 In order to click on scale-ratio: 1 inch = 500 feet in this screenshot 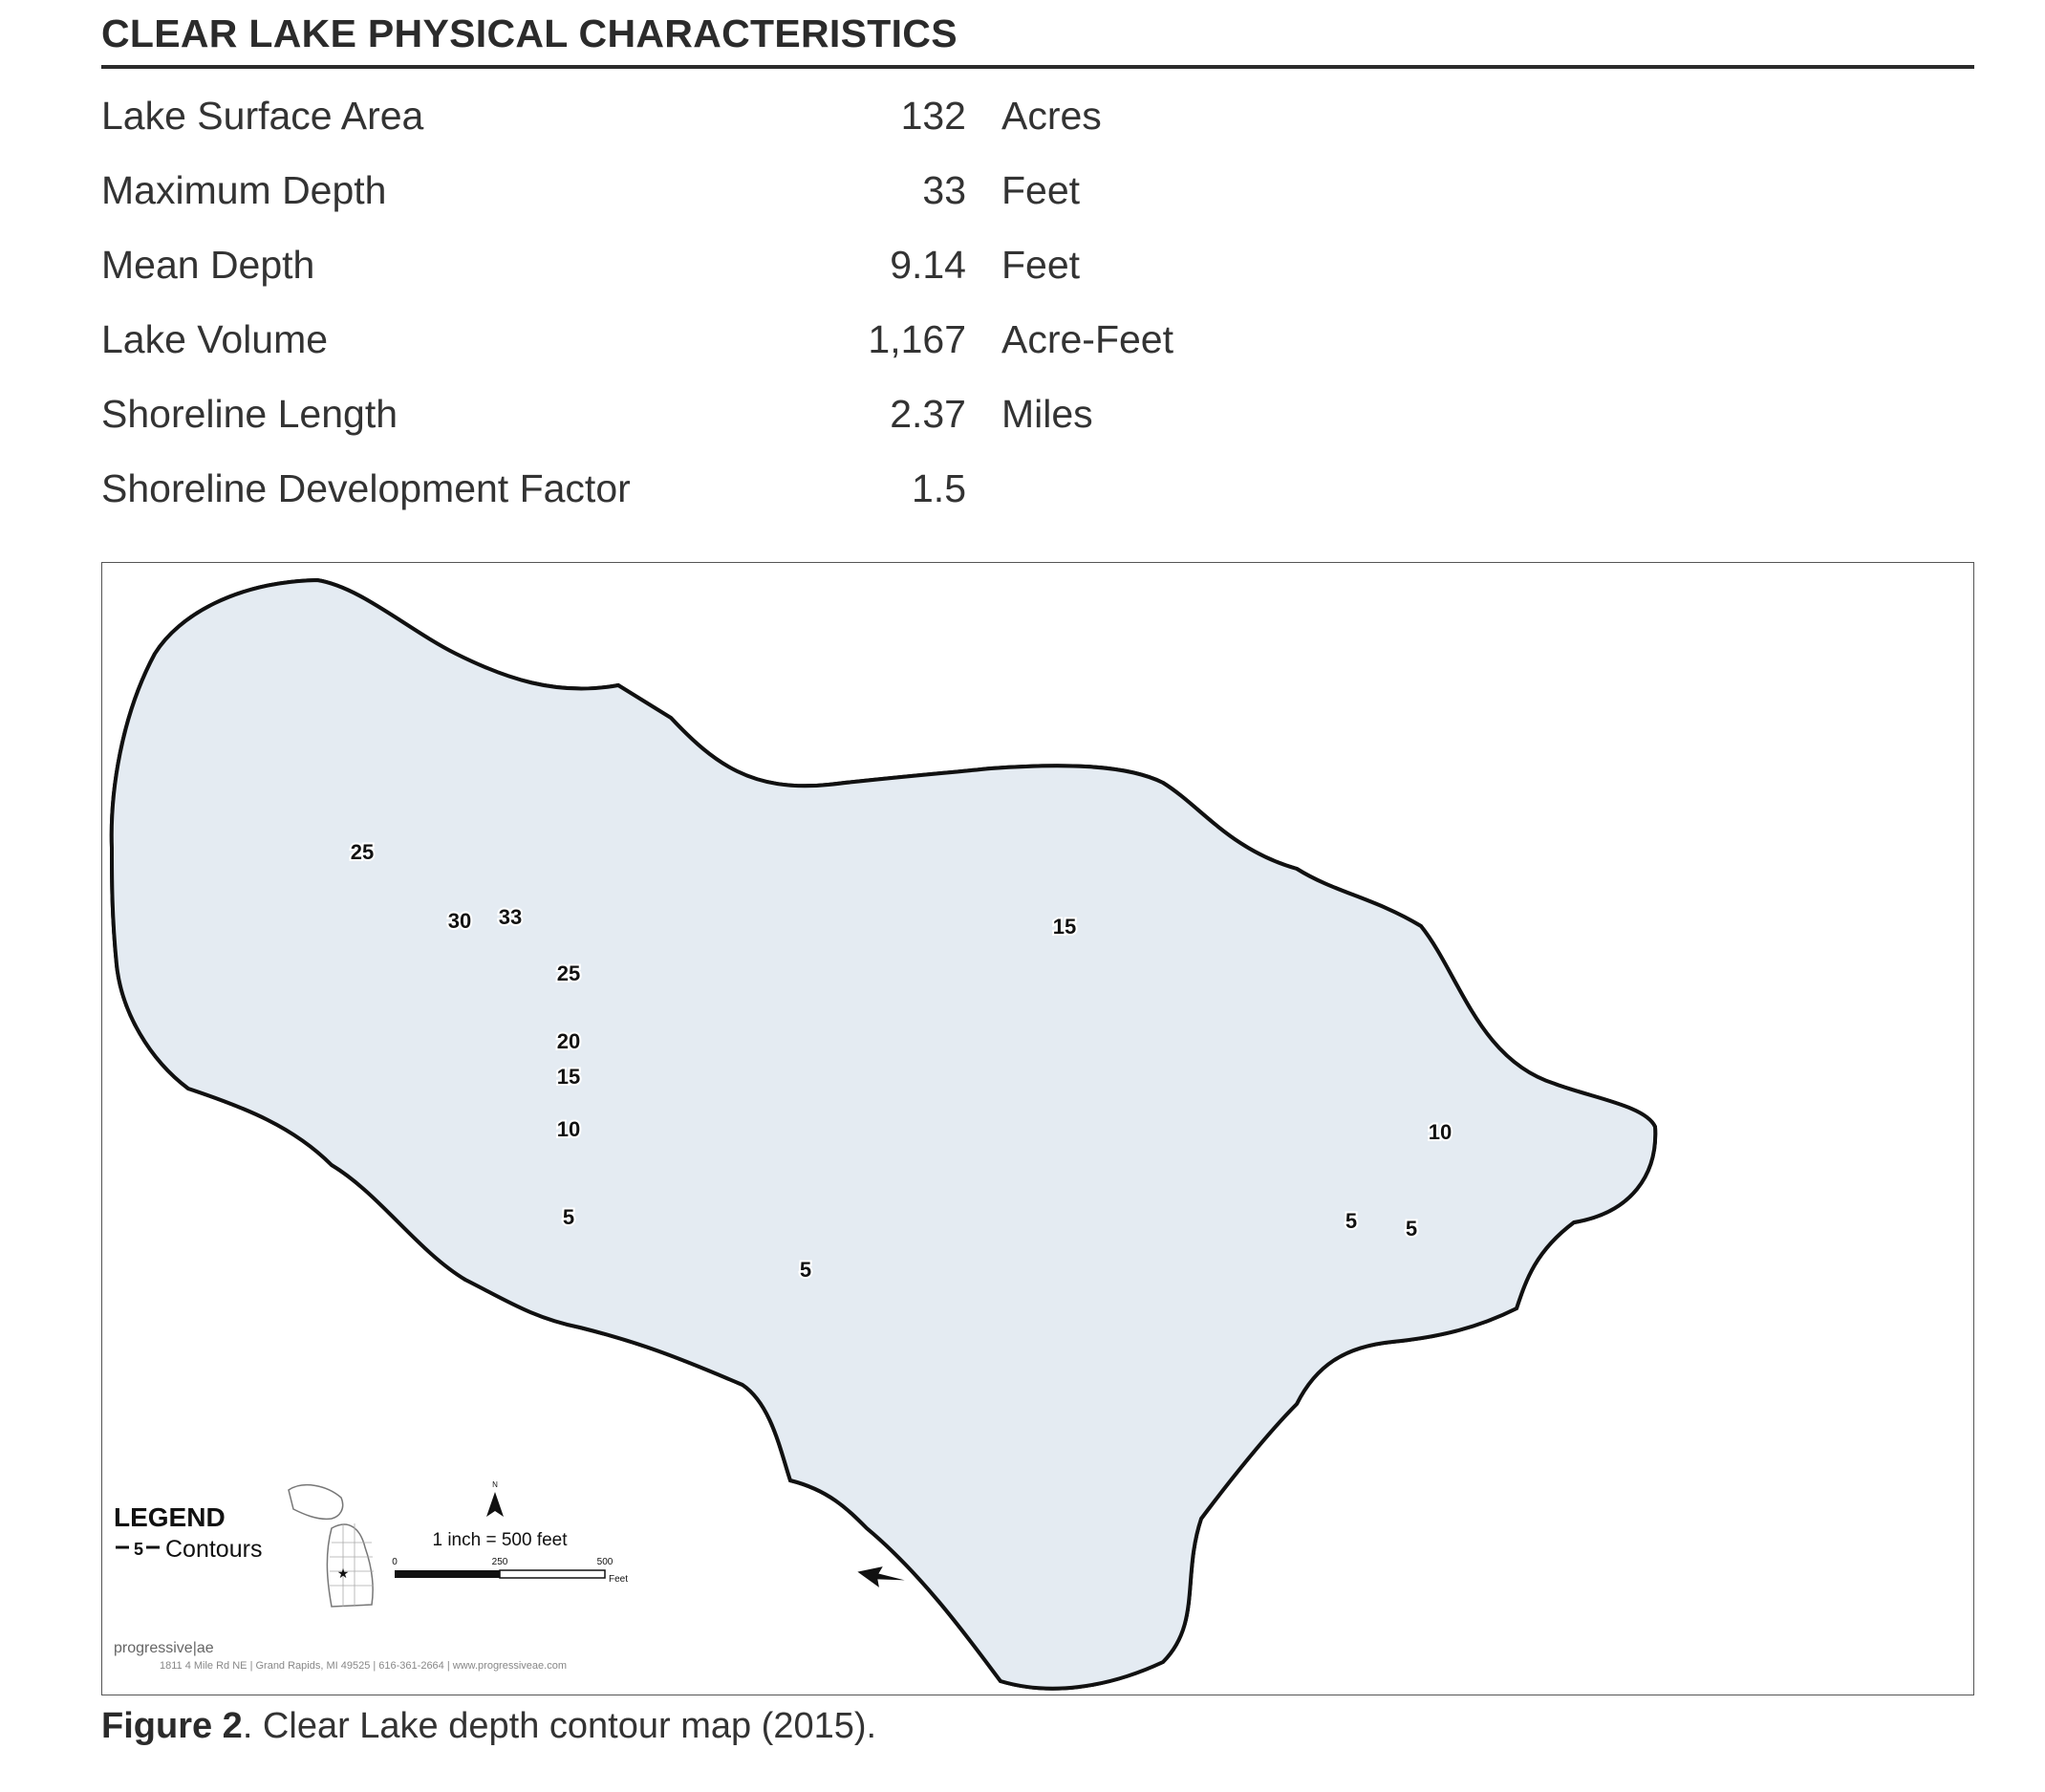, I will do `click(500, 1540)`.